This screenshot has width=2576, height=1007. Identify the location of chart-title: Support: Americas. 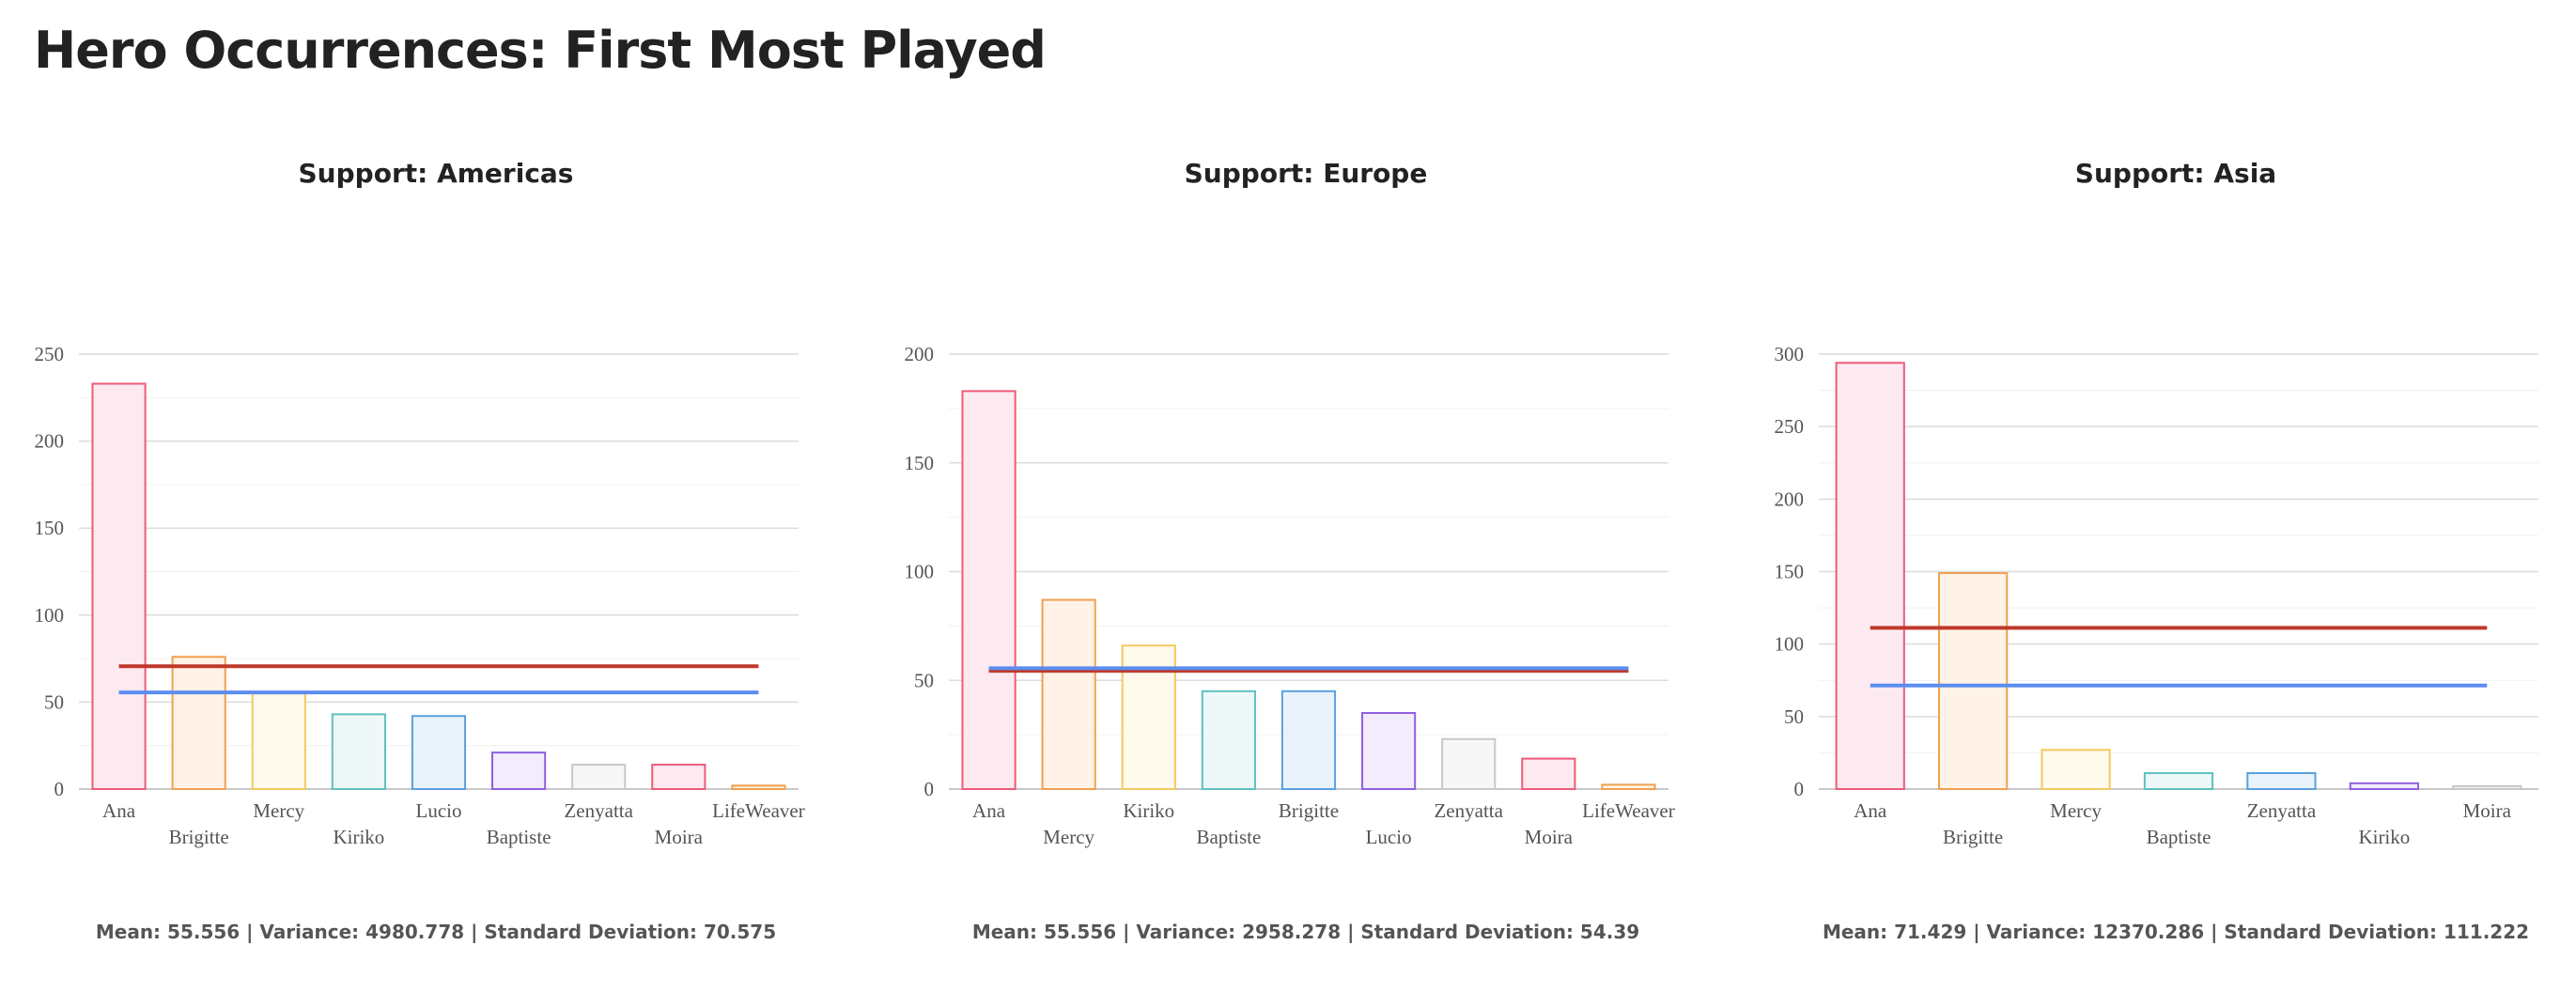
(436, 173).